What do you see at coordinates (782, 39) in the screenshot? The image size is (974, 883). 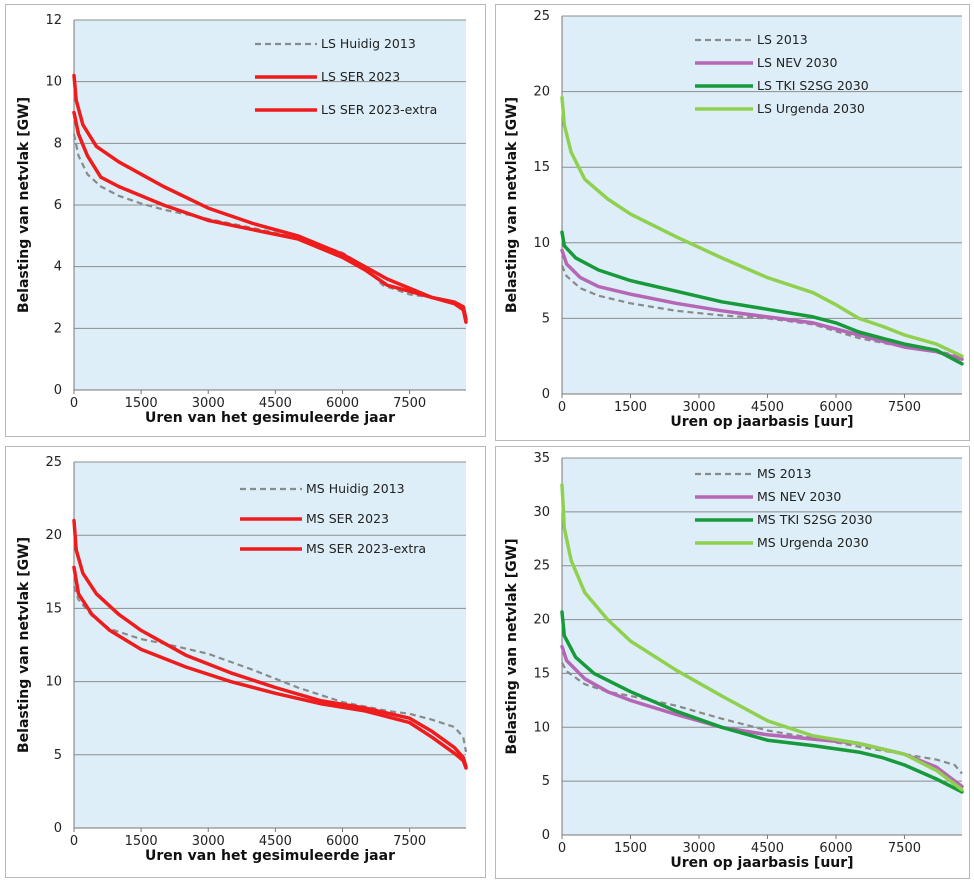 I see `legend-label: LS 2013` at bounding box center [782, 39].